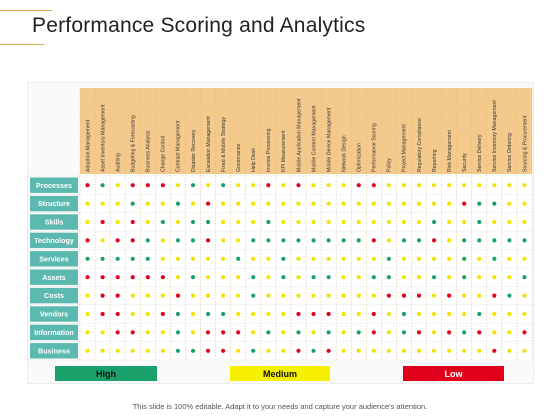 The image size is (560, 420). Describe the element at coordinates (164, 154) in the screenshot. I see `column-header-label: Change Control` at that location.